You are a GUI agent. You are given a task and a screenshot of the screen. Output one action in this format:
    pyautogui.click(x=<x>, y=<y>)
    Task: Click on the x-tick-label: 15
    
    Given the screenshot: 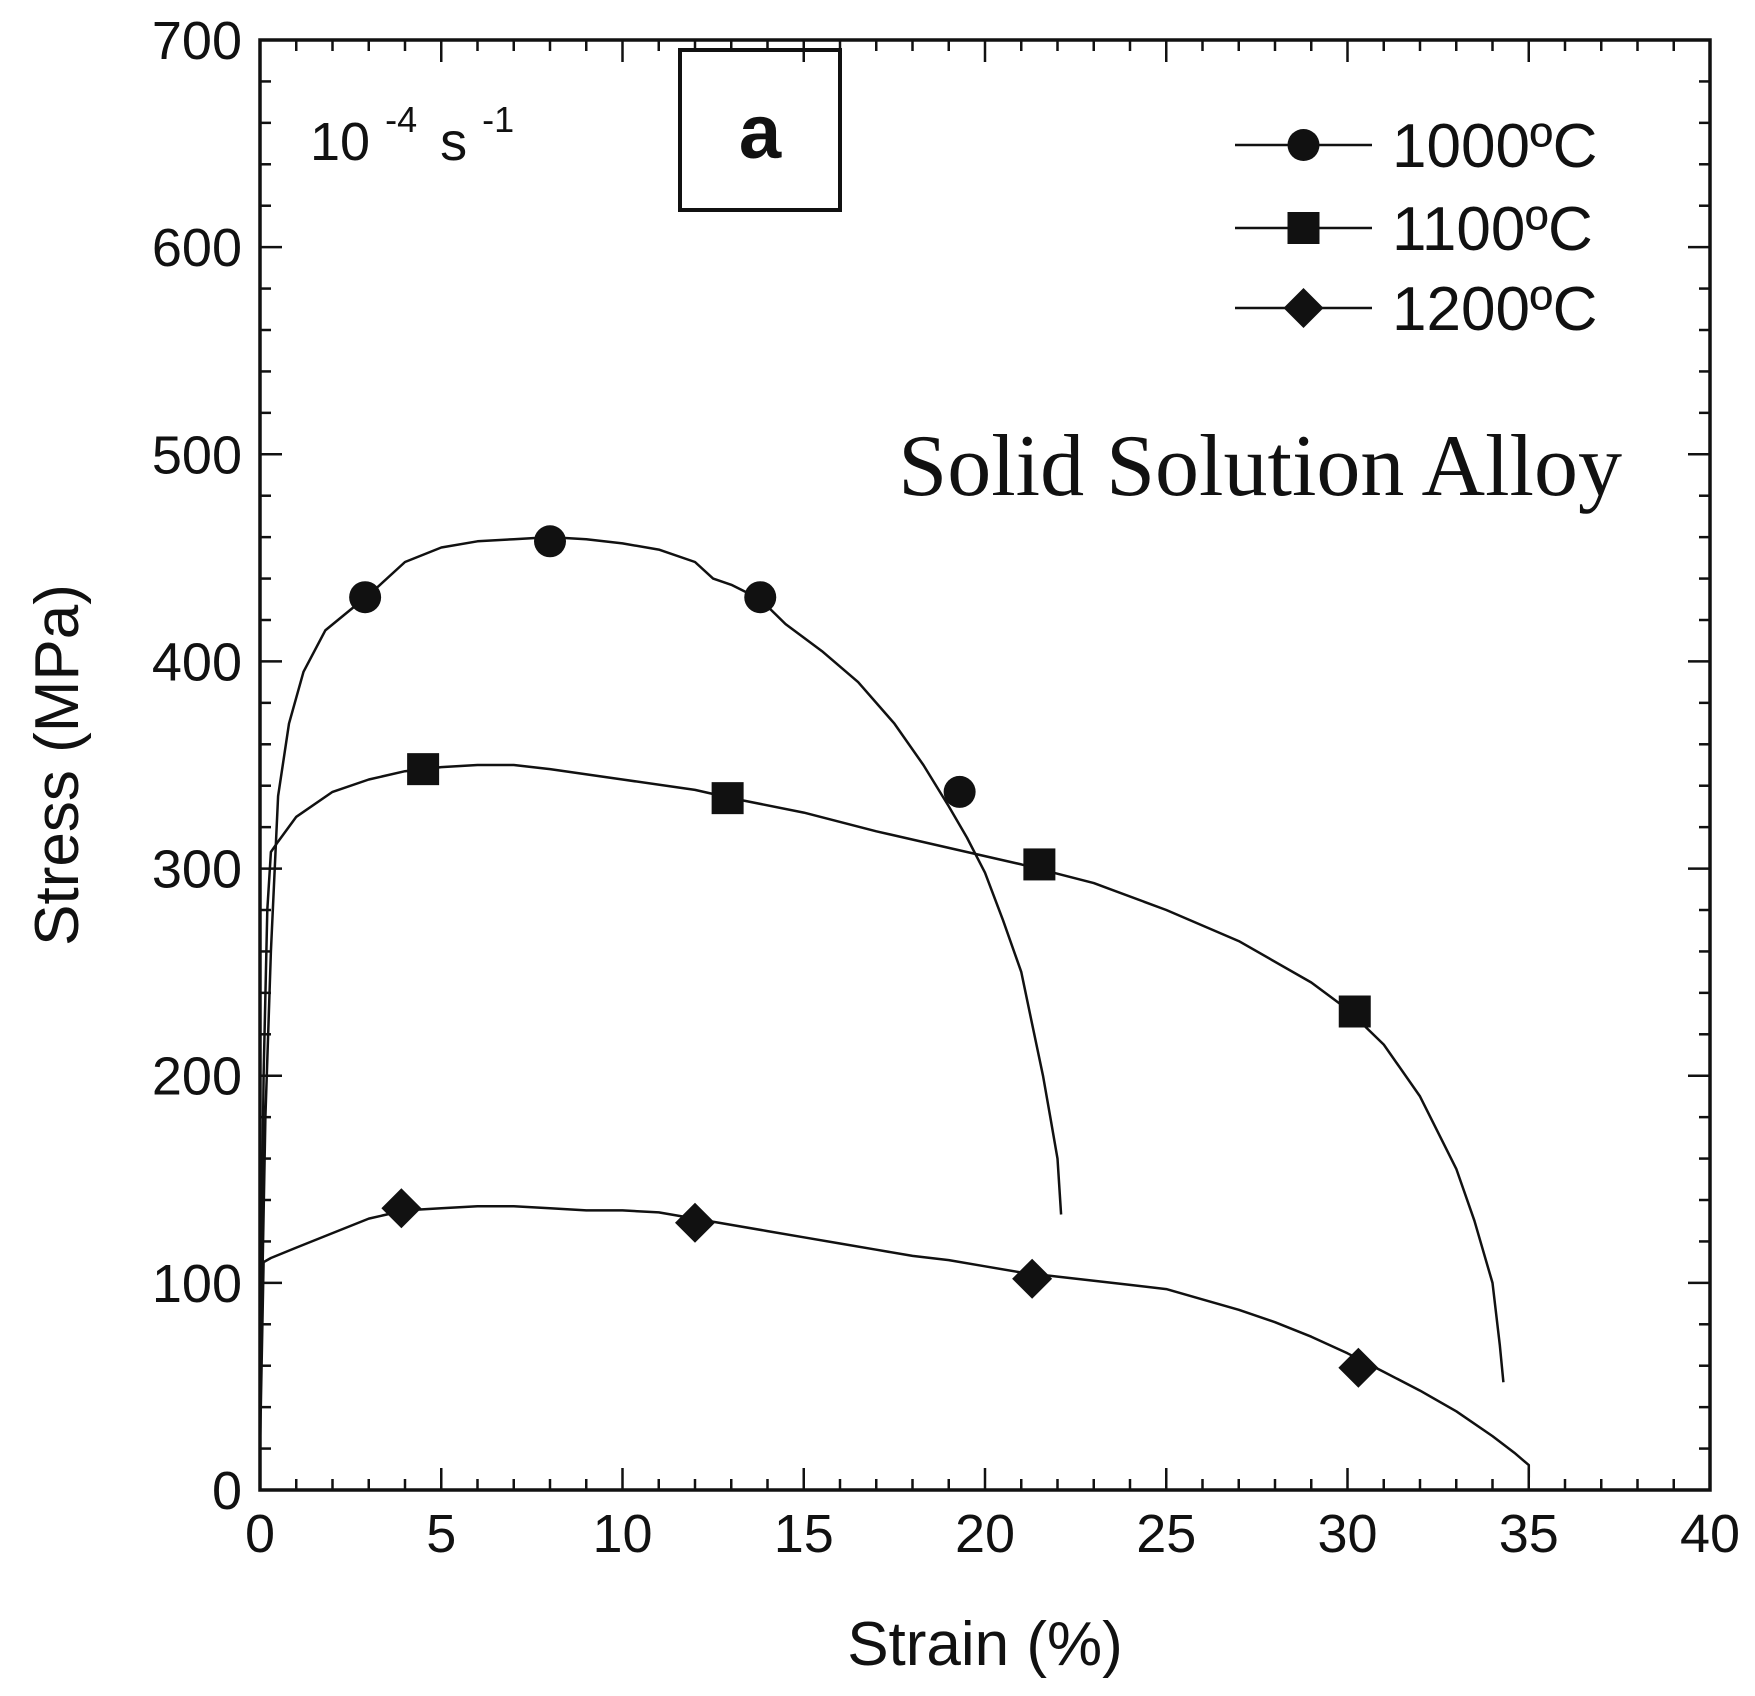 What is the action you would take?
    pyautogui.click(x=804, y=1534)
    